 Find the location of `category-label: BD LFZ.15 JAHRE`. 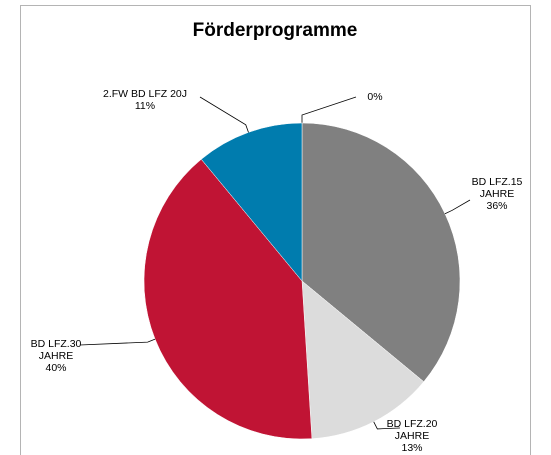

category-label: BD LFZ.15 JAHRE is located at coordinates (497, 188).